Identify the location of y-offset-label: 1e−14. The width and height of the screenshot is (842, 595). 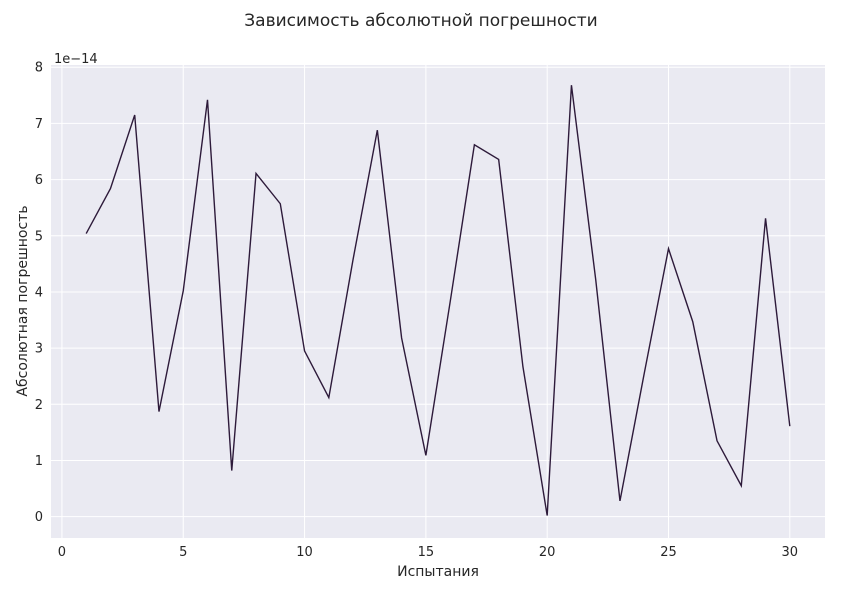
(76, 59).